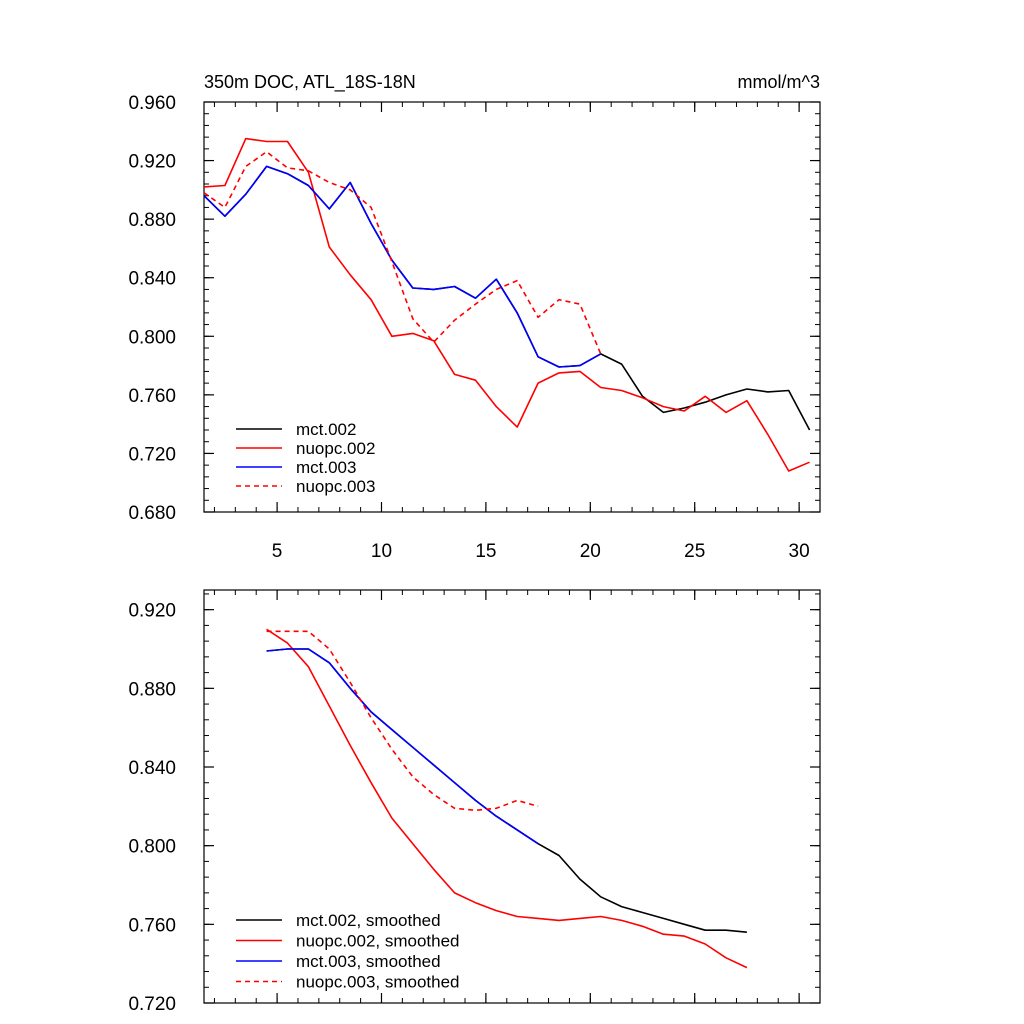 The image size is (1024, 1024). I want to click on bottom-legend-label: nuopc.002, smoothed, so click(378, 941).